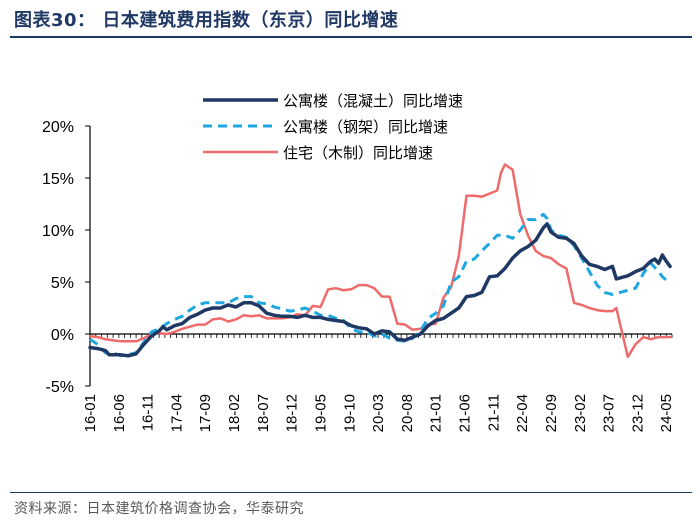 The width and height of the screenshot is (700, 524). I want to click on x-tick-label: 19-10, so click(349, 413).